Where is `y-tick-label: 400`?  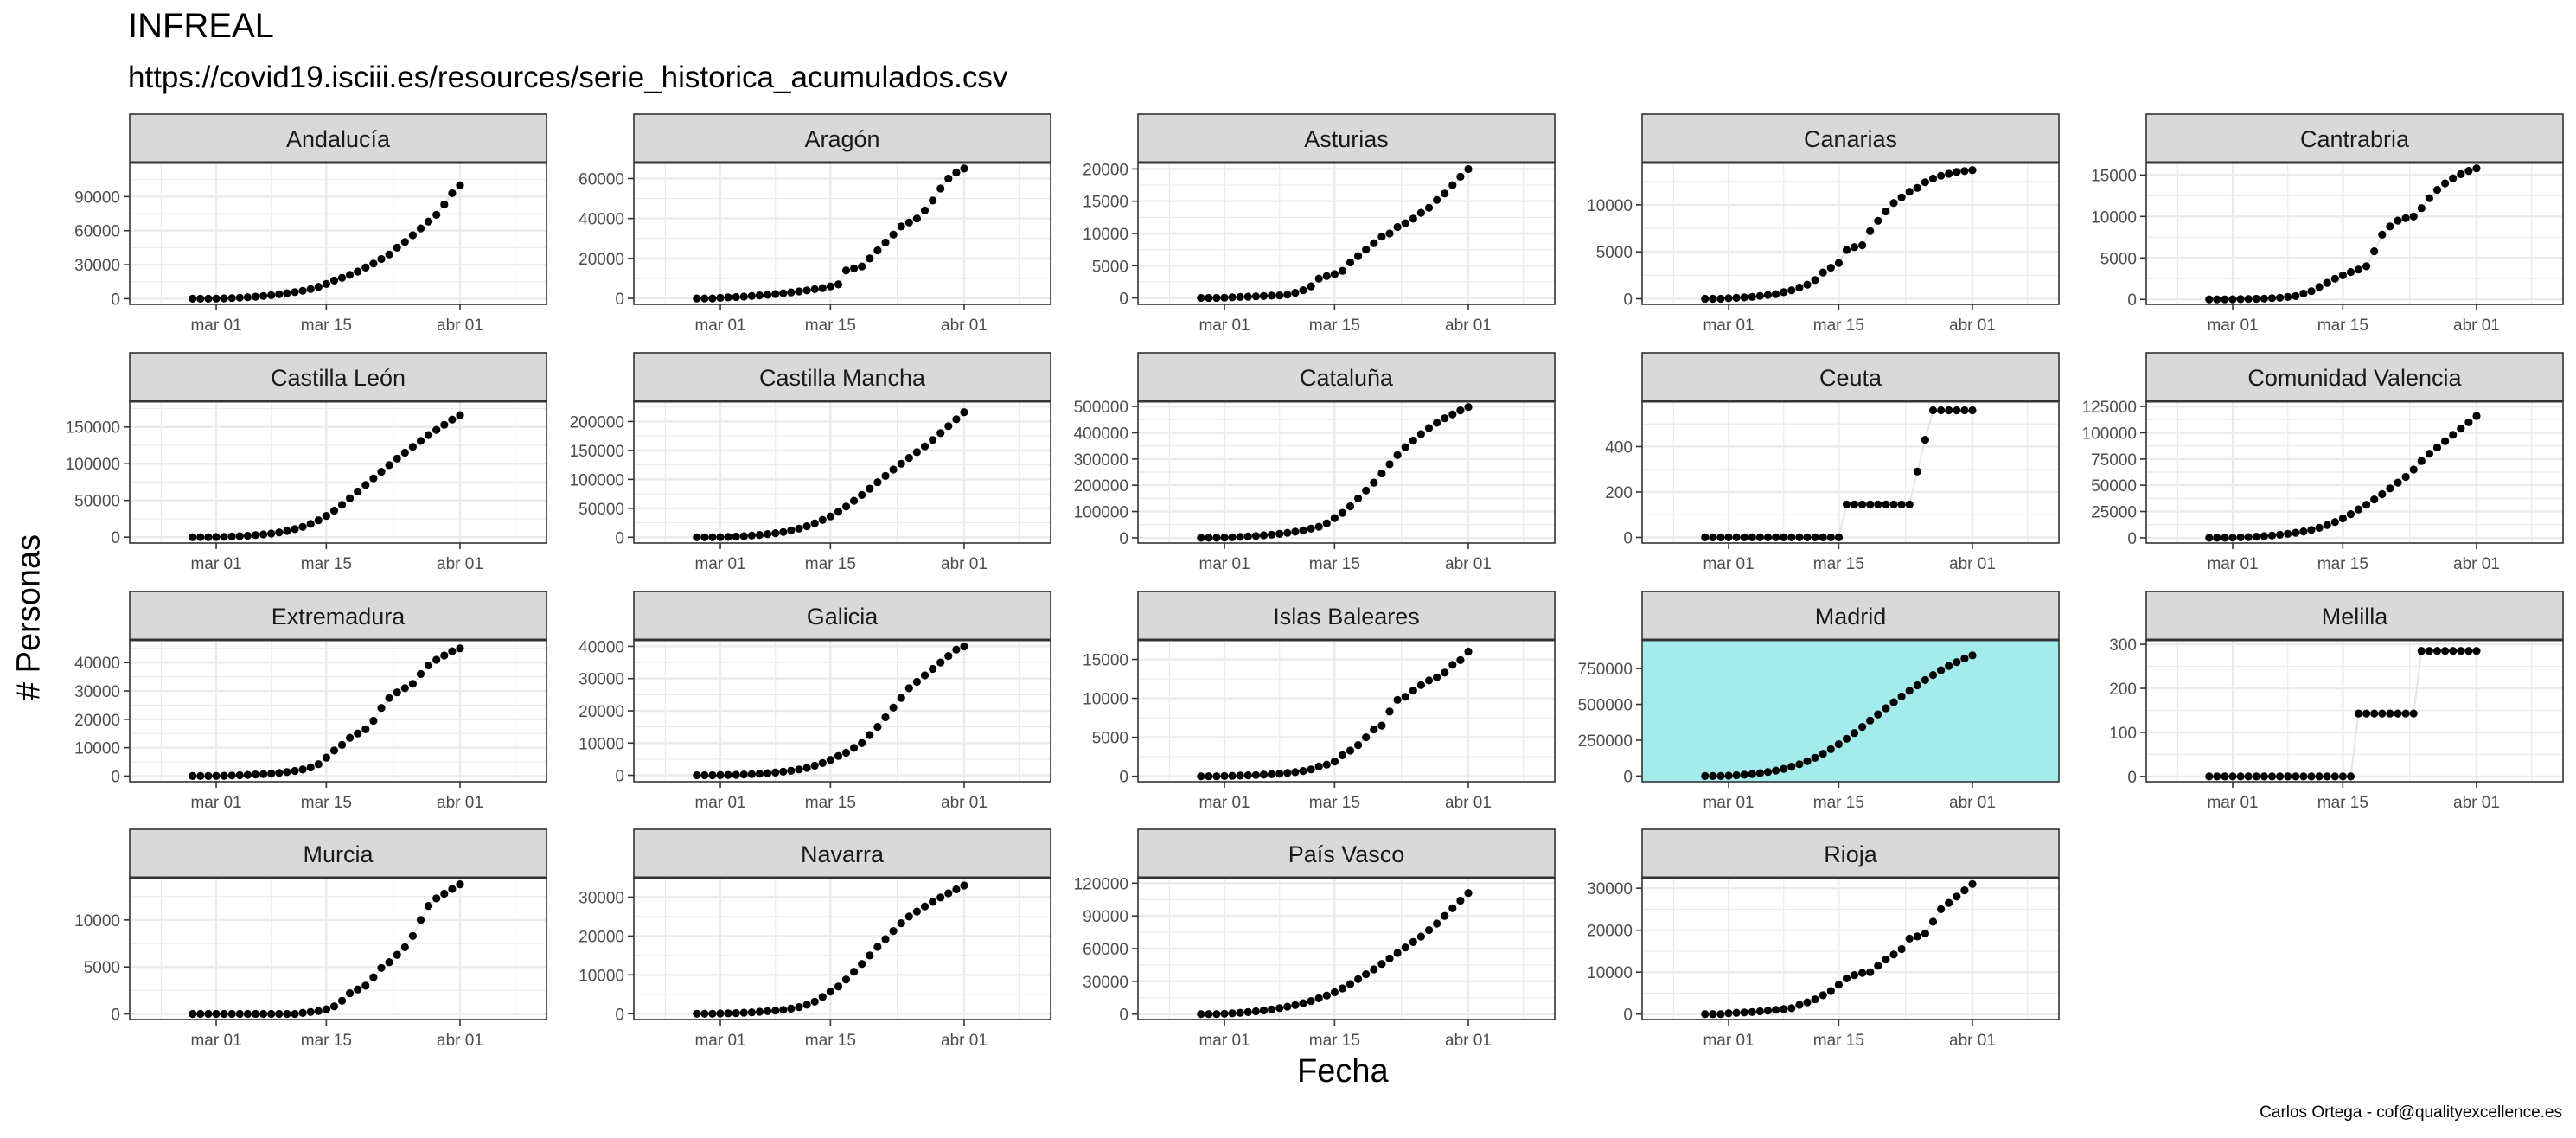 y-tick-label: 400 is located at coordinates (1619, 448).